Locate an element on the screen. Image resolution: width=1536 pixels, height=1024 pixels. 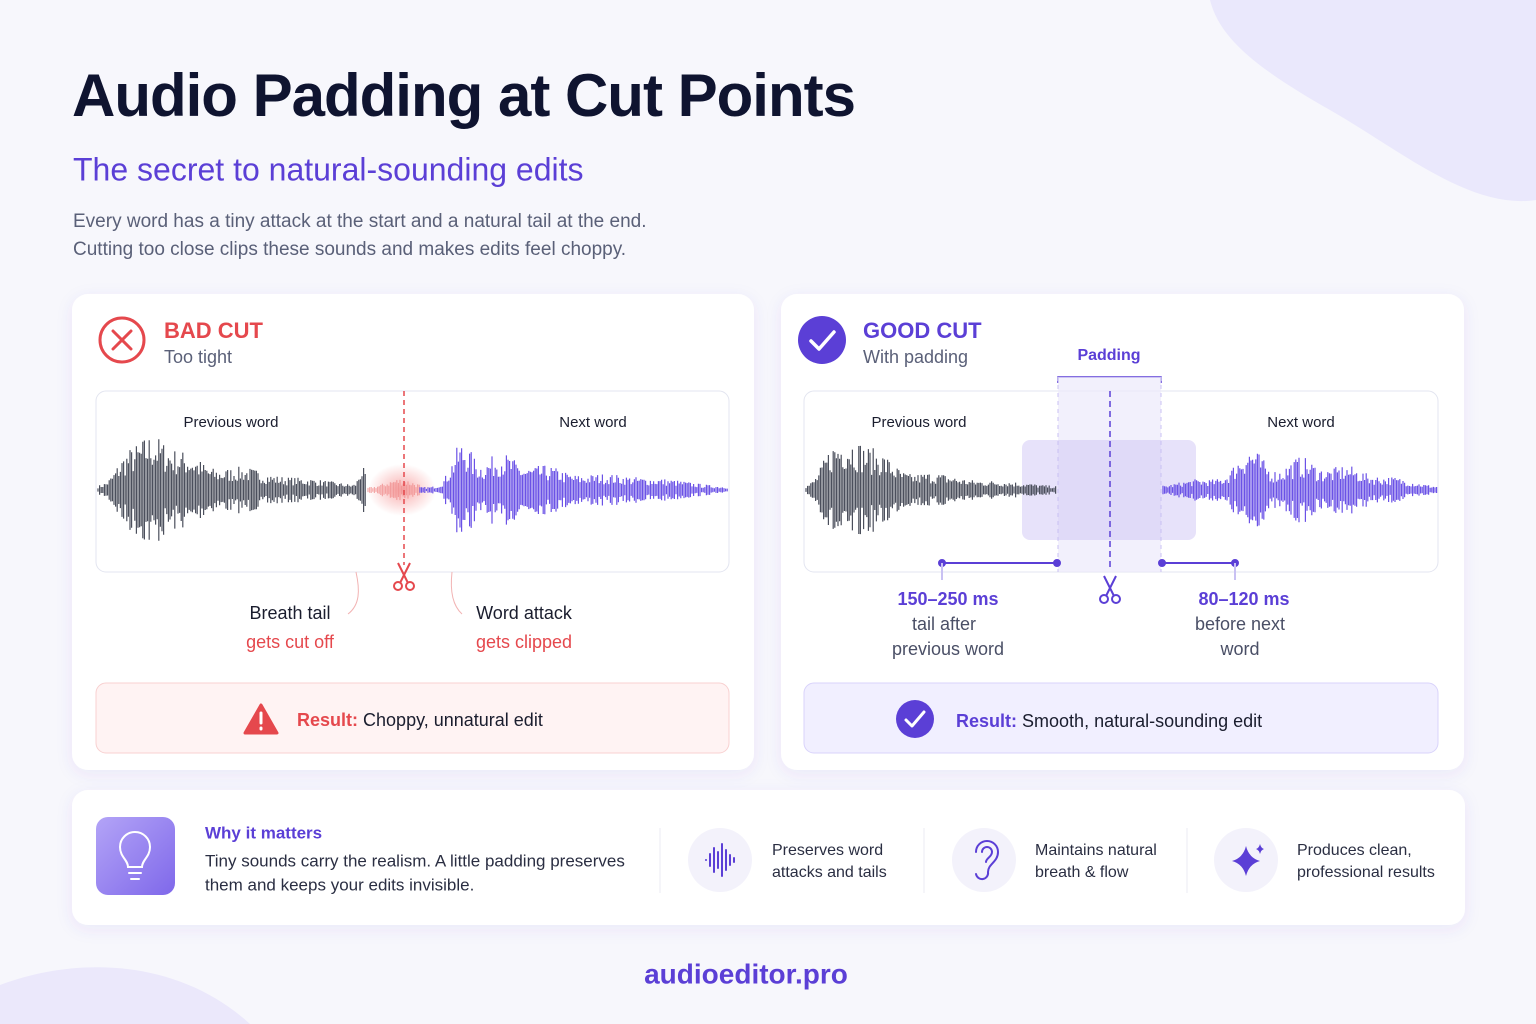
card-title: GOOD CUT is located at coordinates (922, 330).